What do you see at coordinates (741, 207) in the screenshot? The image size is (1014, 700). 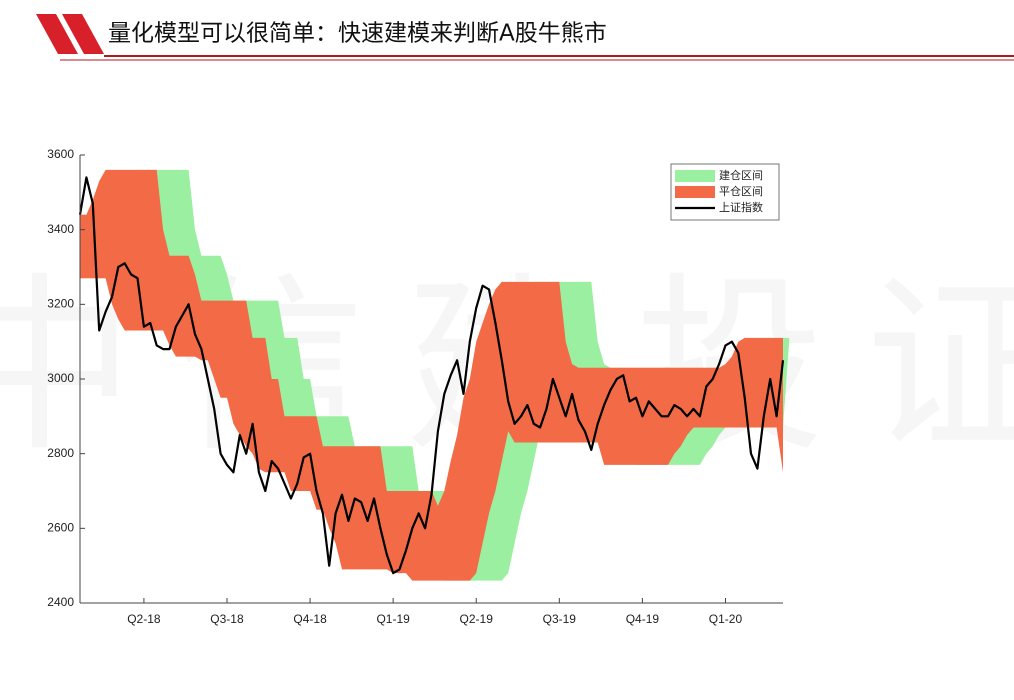 I see `legend-label: 上证指数` at bounding box center [741, 207].